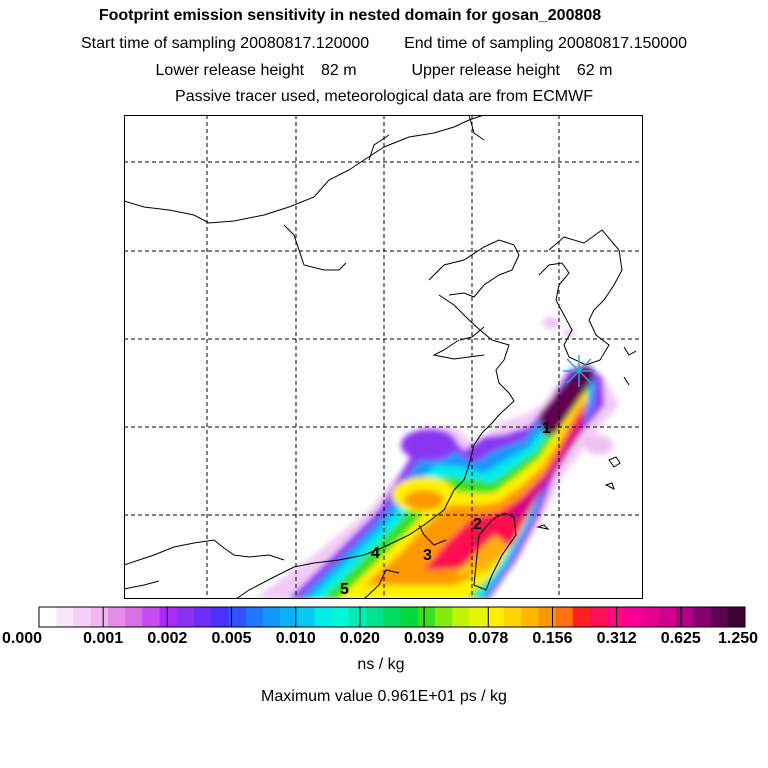  I want to click on trajectory-label-2: 2, so click(477, 524).